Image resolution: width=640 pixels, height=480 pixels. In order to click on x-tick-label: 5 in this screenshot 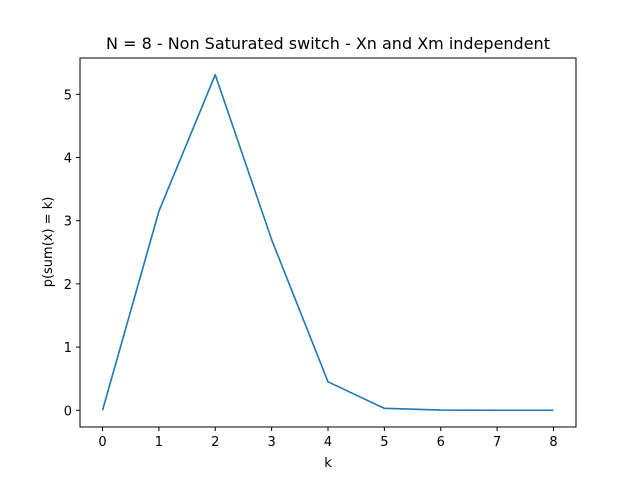, I will do `click(384, 442)`.